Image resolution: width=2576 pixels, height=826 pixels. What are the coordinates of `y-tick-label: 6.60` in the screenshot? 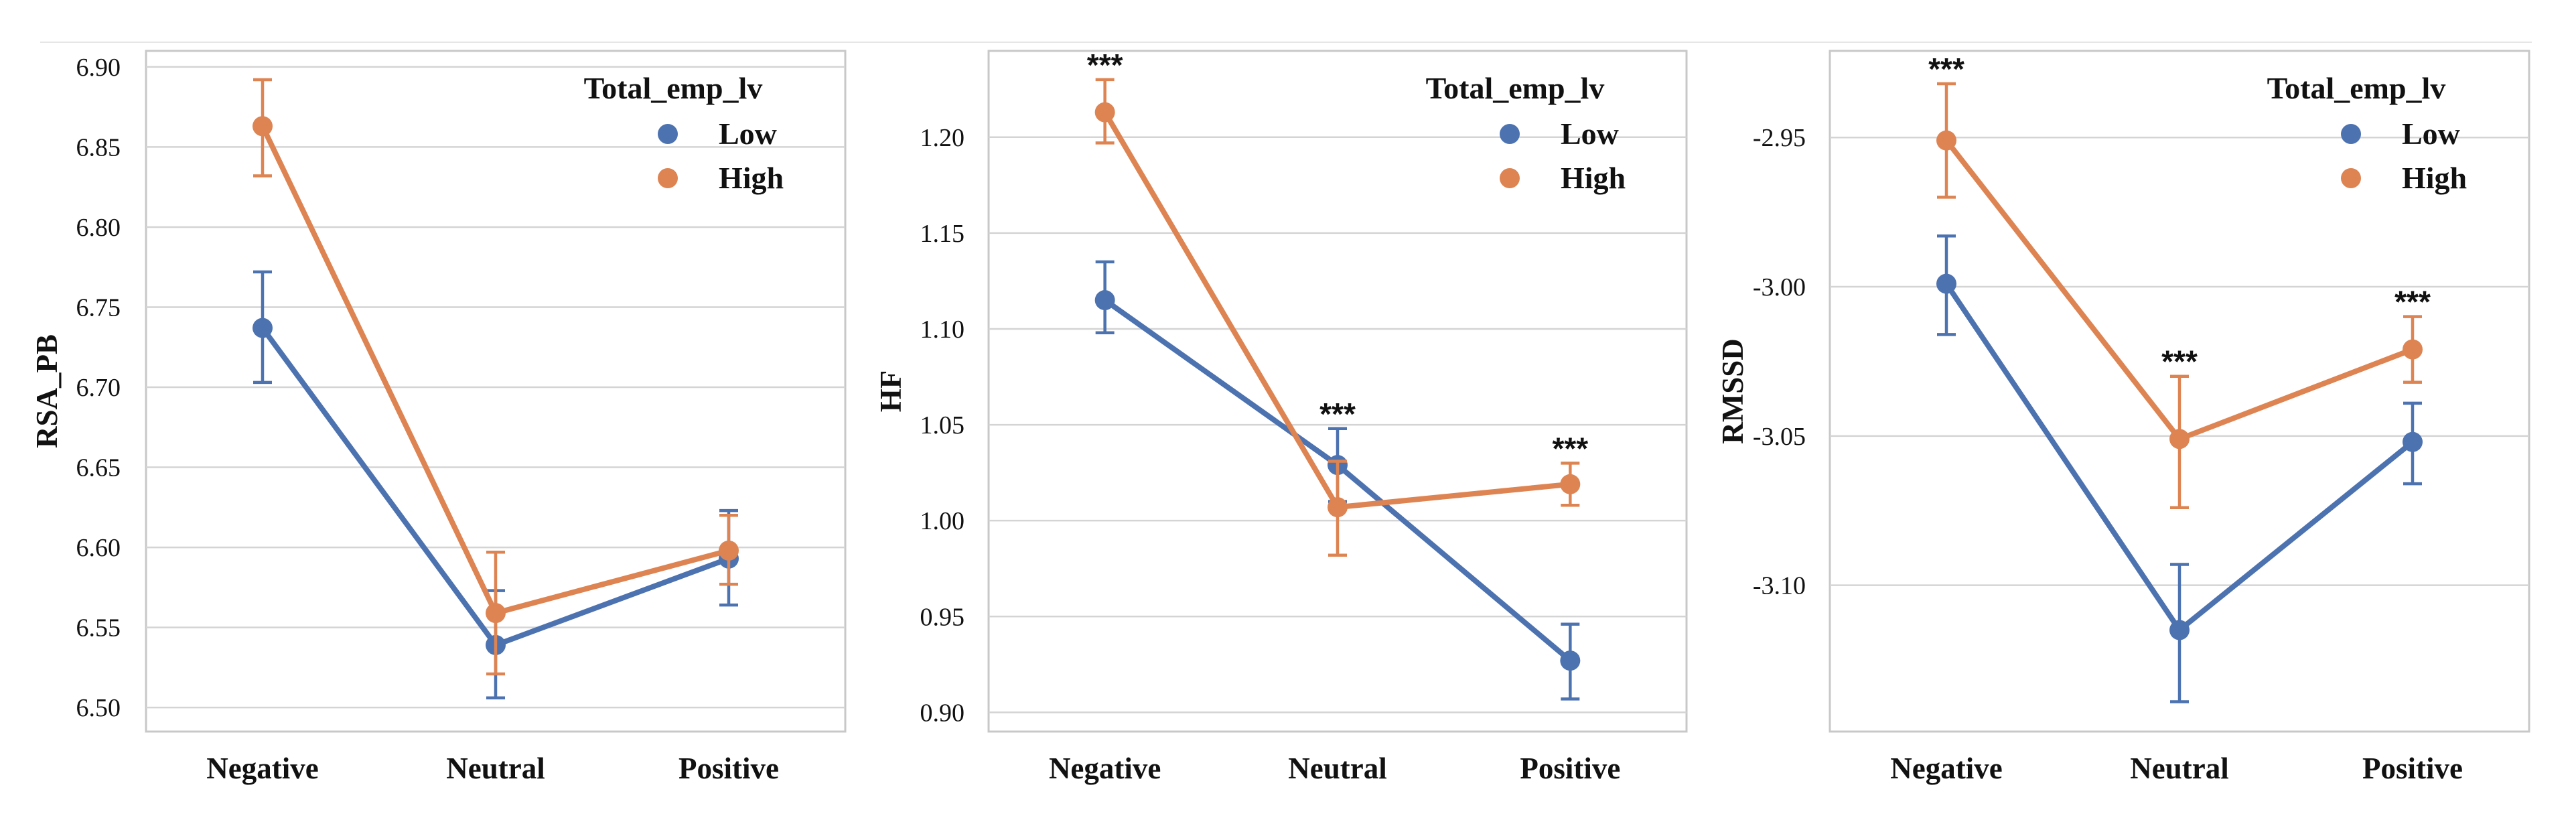 It's located at (98, 548).